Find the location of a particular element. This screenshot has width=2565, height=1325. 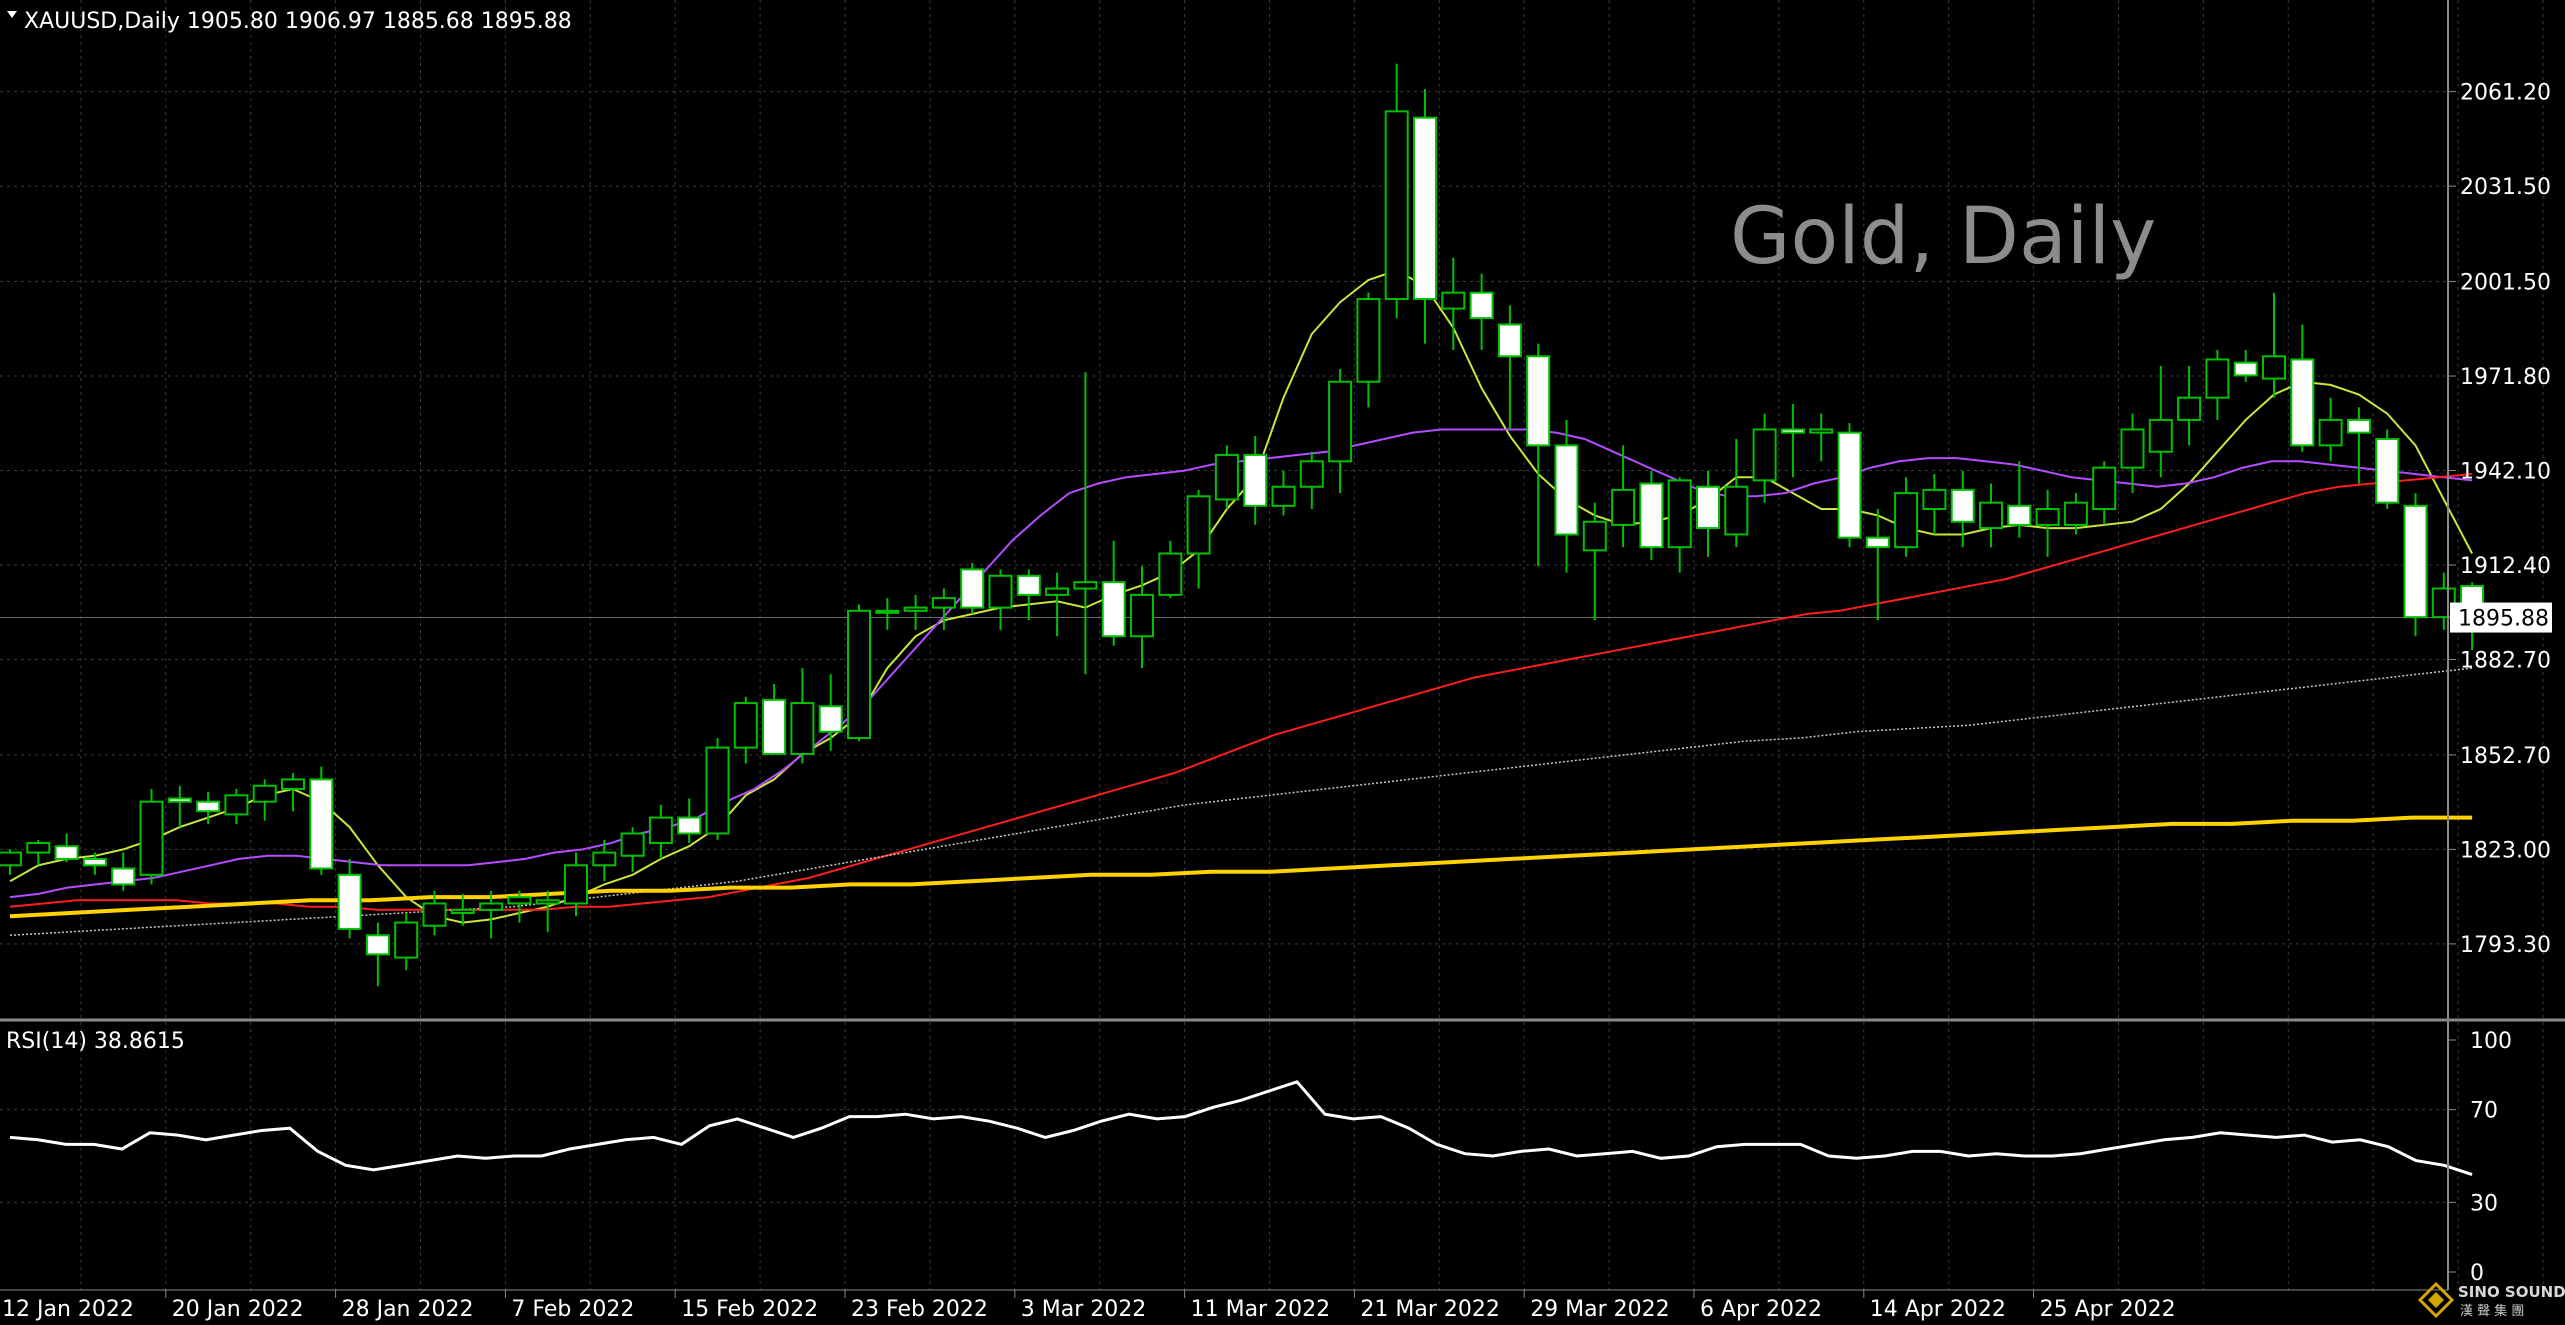

time-tick-label: 11 Mar 2022 is located at coordinates (1260, 1309).